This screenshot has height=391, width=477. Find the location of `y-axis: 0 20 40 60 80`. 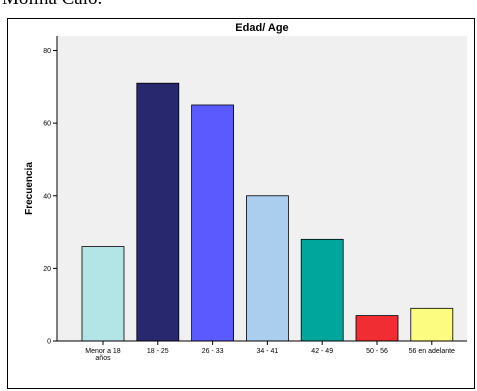

y-axis: 0 20 40 60 80 is located at coordinates (50, 191).